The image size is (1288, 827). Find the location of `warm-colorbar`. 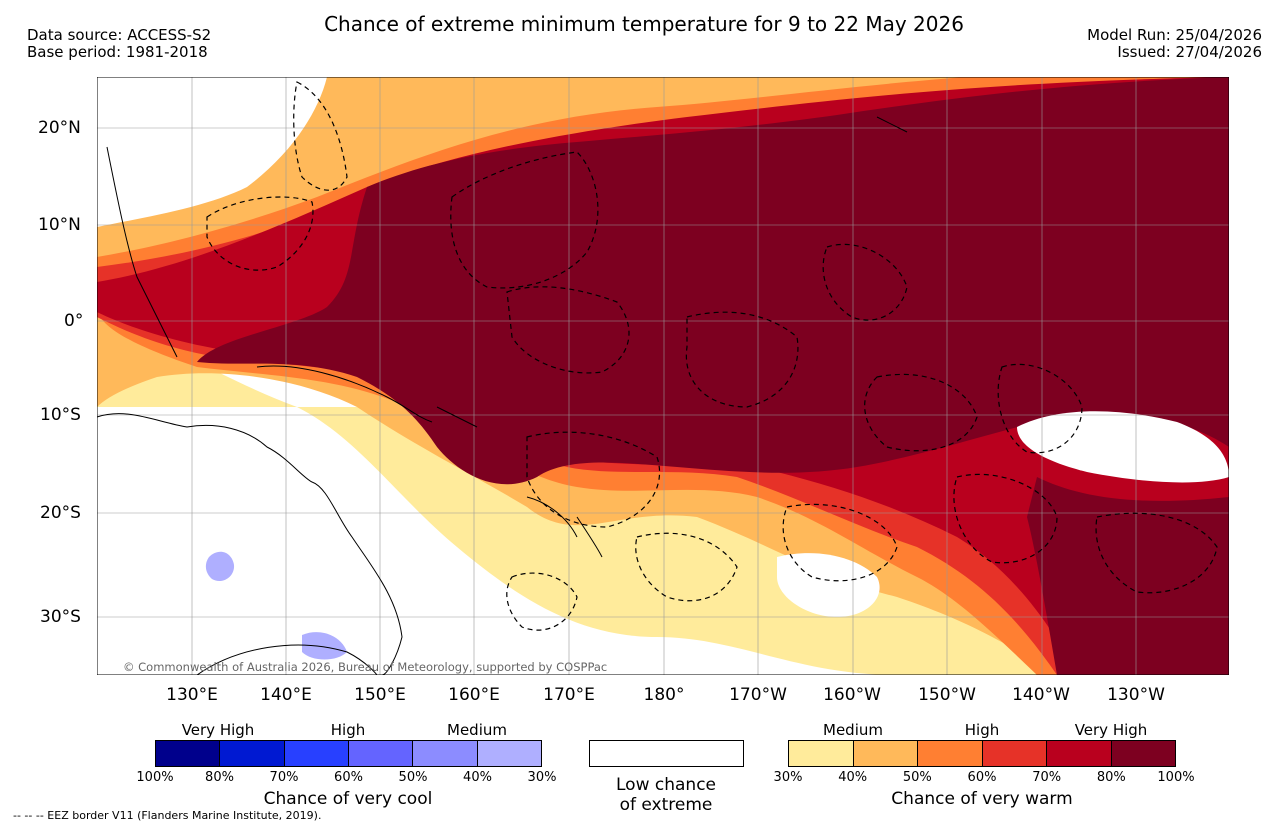

warm-colorbar is located at coordinates (982, 753).